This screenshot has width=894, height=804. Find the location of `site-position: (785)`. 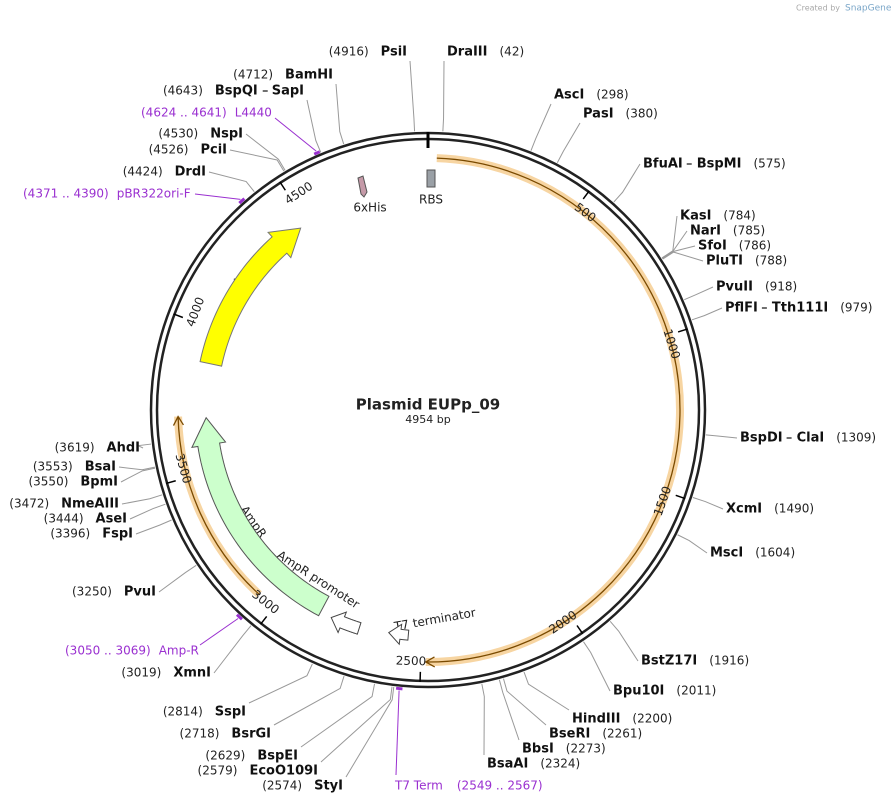

site-position: (785) is located at coordinates (749, 231).